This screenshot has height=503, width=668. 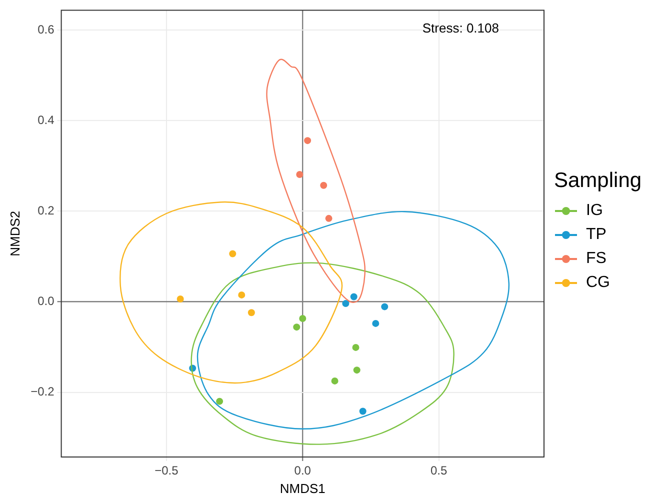 What do you see at coordinates (594, 211) in the screenshot?
I see `legend-label: IG` at bounding box center [594, 211].